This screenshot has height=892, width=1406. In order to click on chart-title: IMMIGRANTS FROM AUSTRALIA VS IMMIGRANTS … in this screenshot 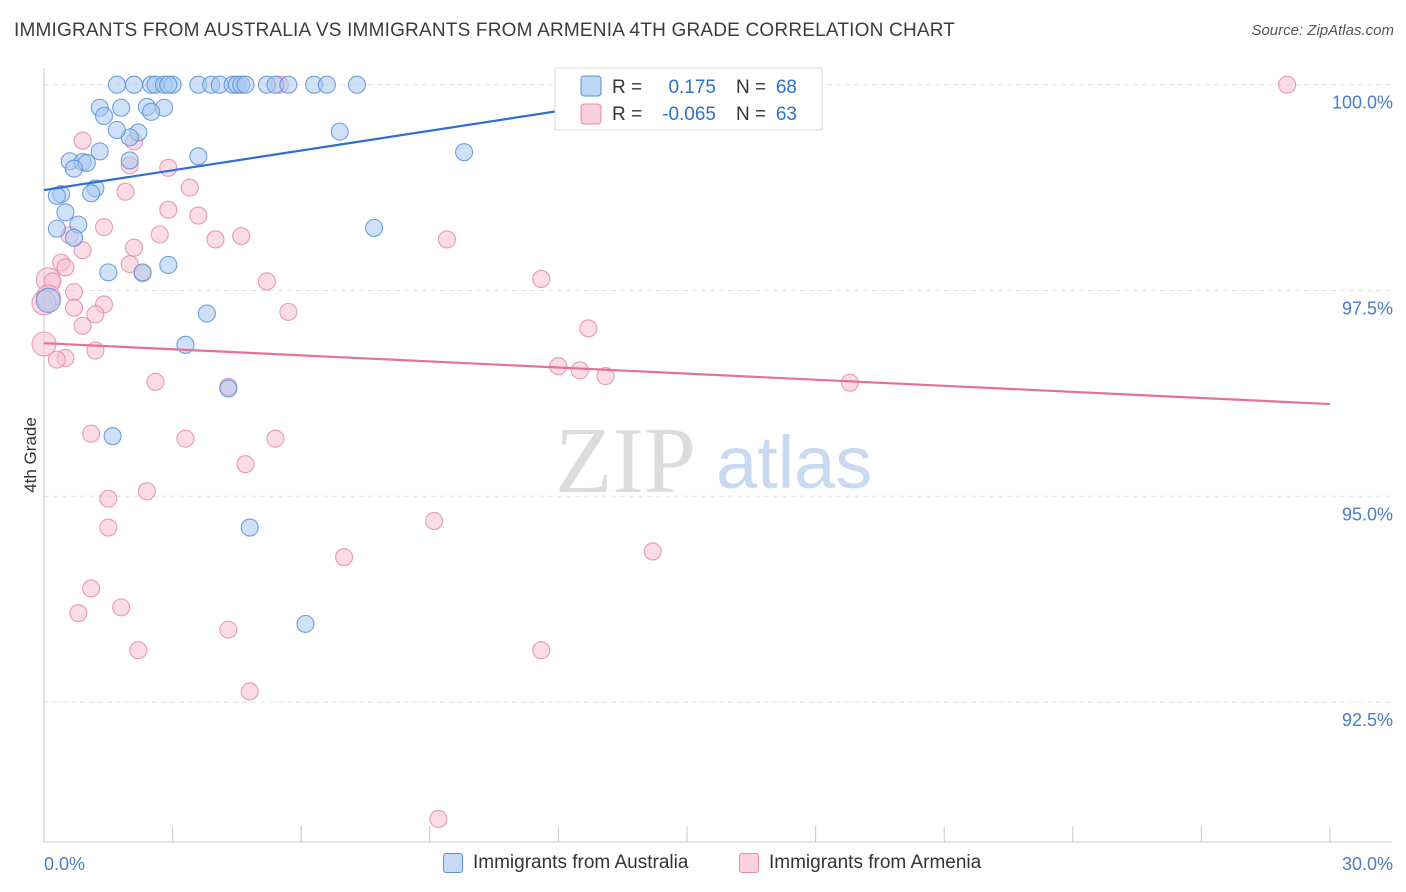, I will do `click(485, 30)`.